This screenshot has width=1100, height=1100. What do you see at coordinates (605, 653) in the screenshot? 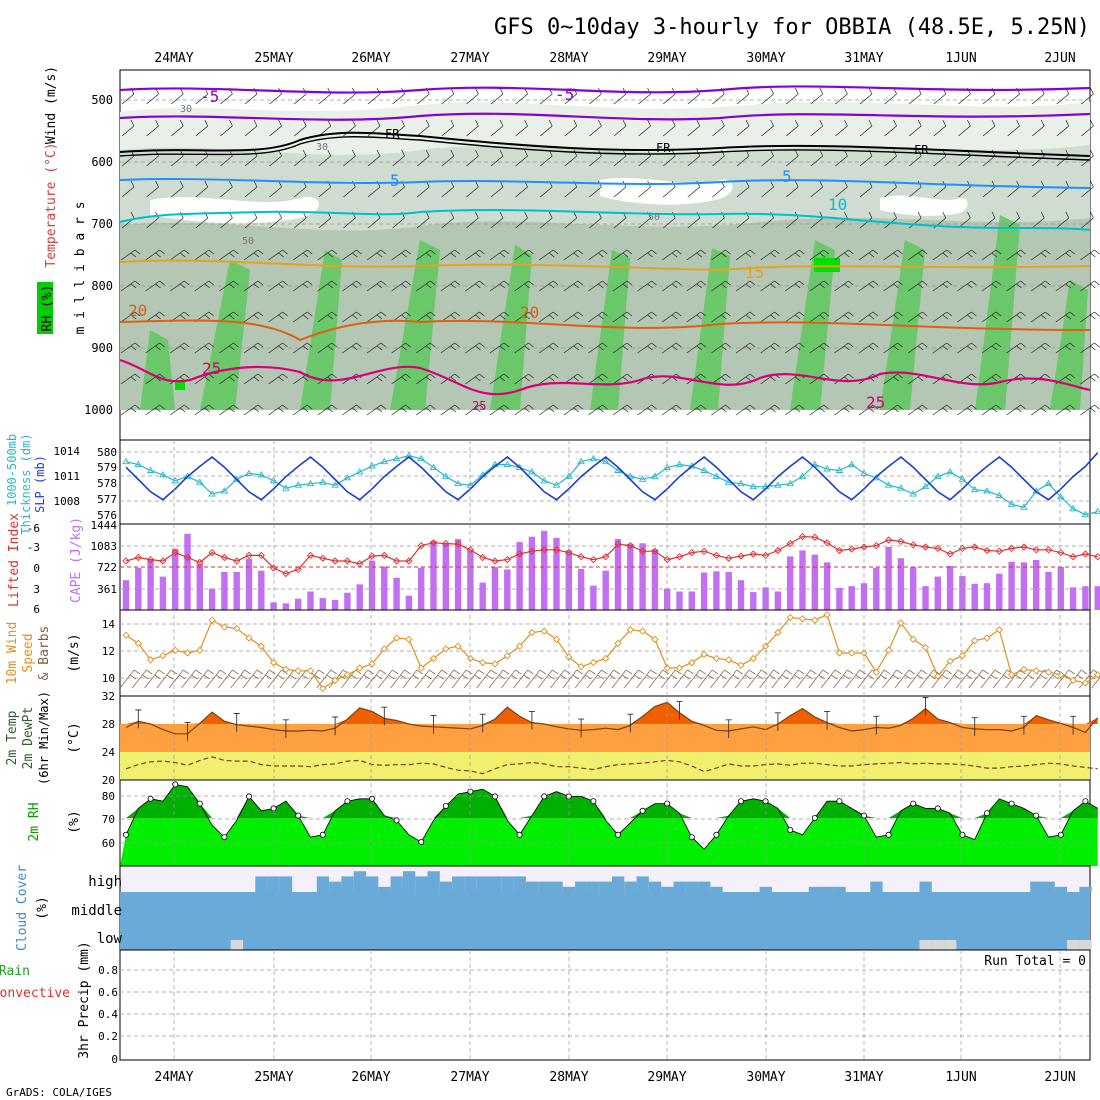
I see `wind-panel-frame` at bounding box center [605, 653].